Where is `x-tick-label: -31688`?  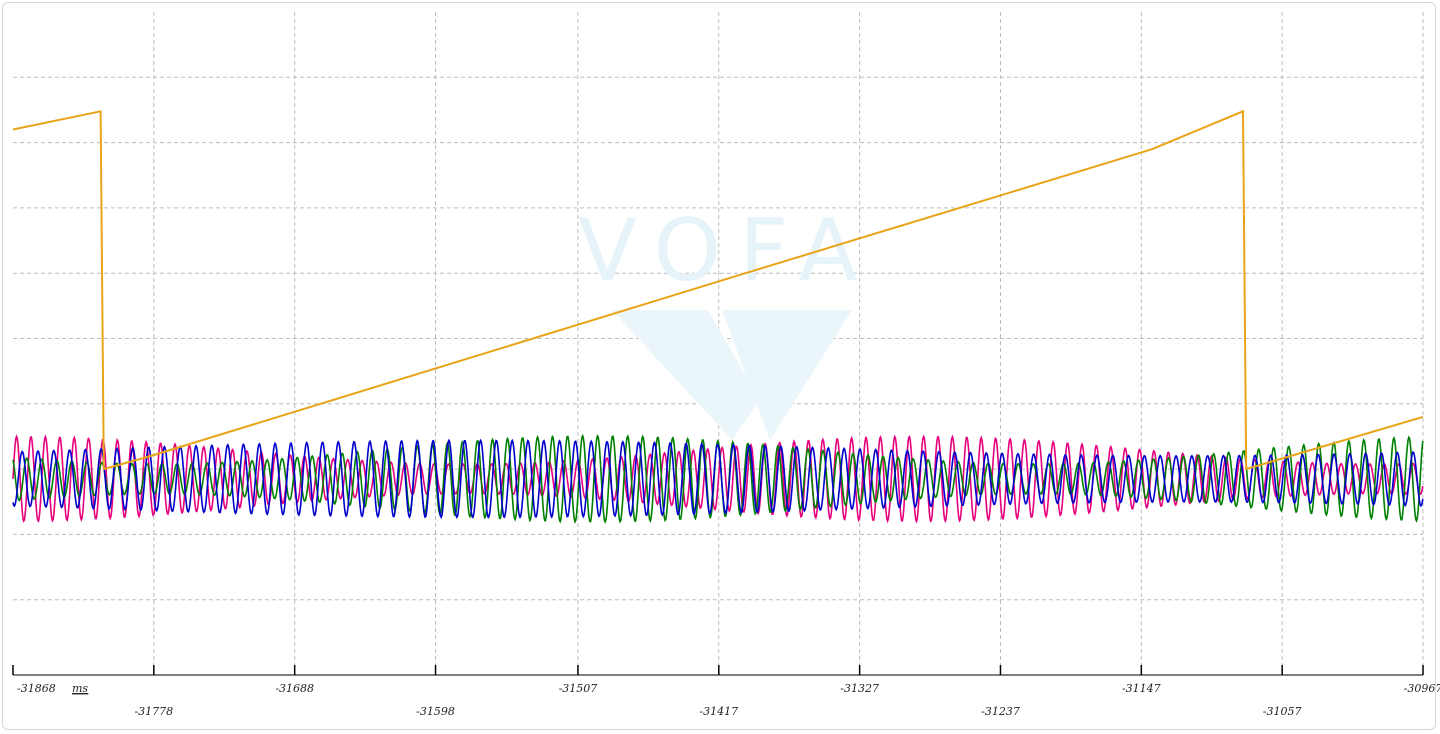 x-tick-label: -31688 is located at coordinates (294, 688).